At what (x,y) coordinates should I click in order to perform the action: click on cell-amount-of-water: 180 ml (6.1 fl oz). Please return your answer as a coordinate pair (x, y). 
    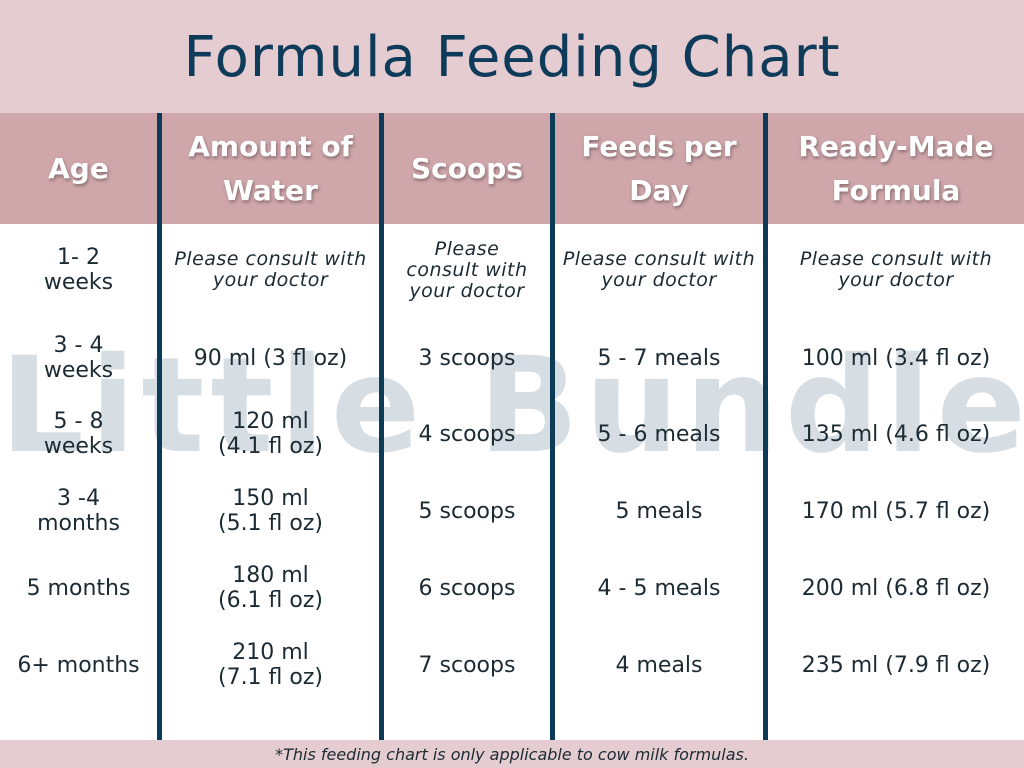
    Looking at the image, I should click on (270, 588).